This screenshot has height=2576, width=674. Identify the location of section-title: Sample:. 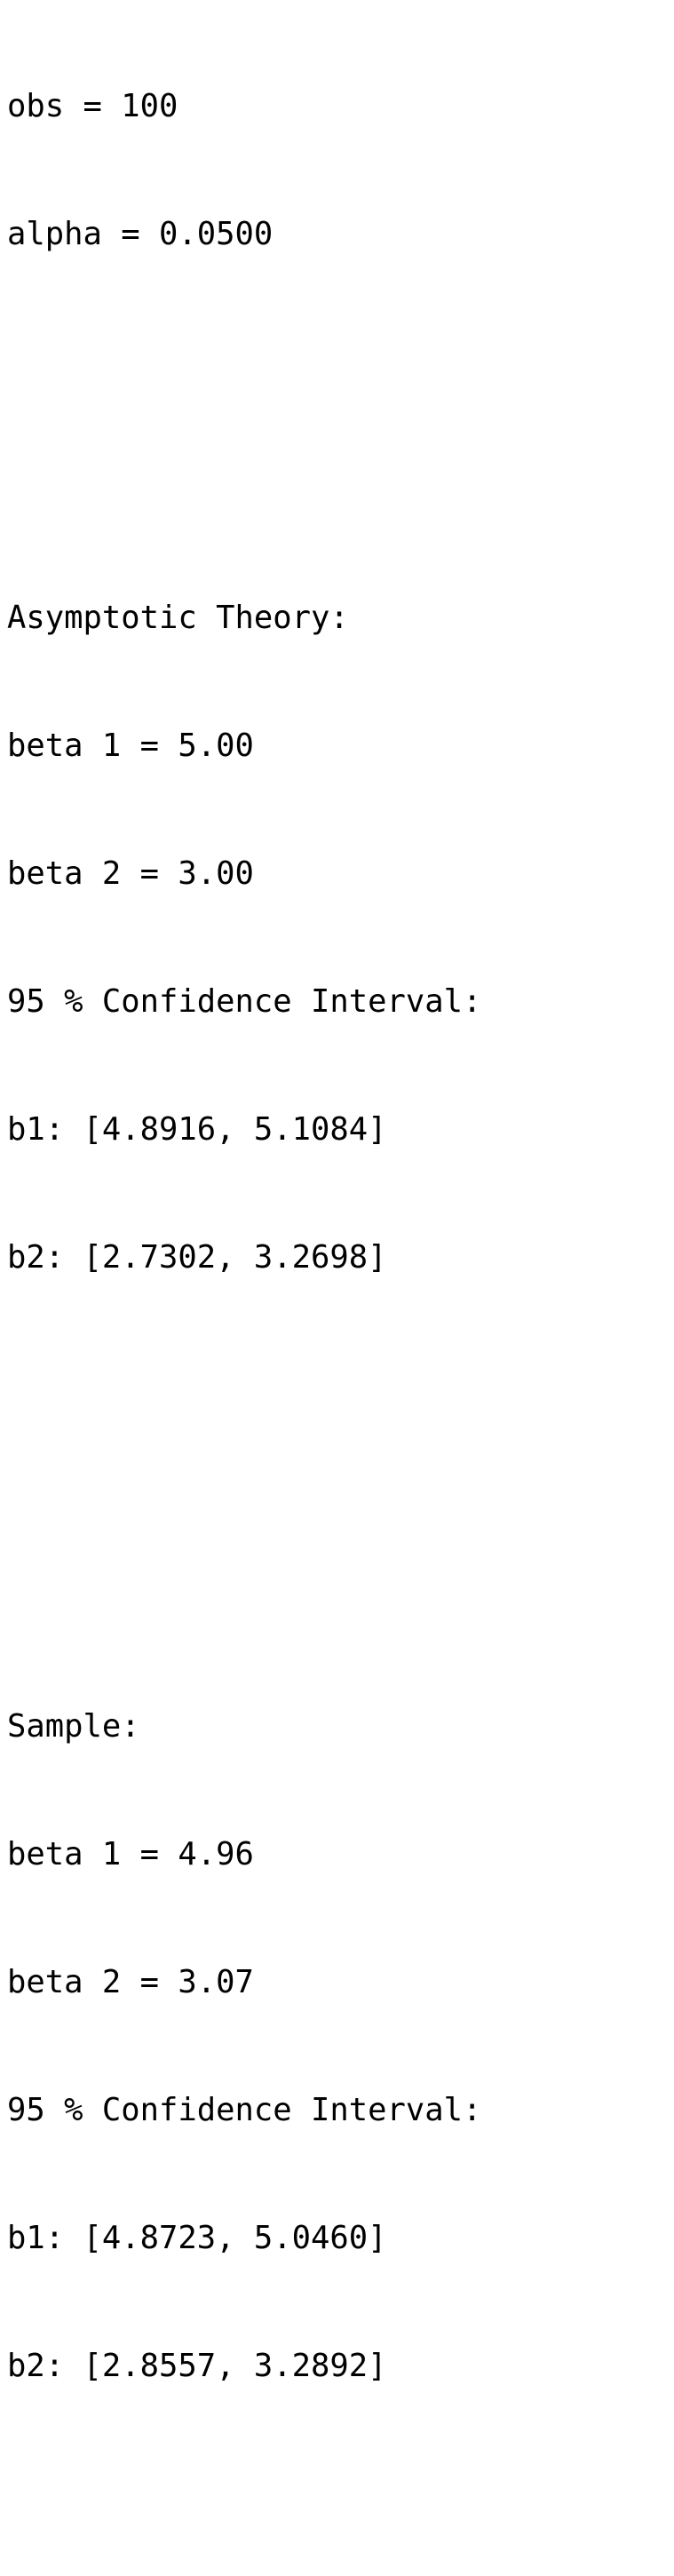
(73, 1726).